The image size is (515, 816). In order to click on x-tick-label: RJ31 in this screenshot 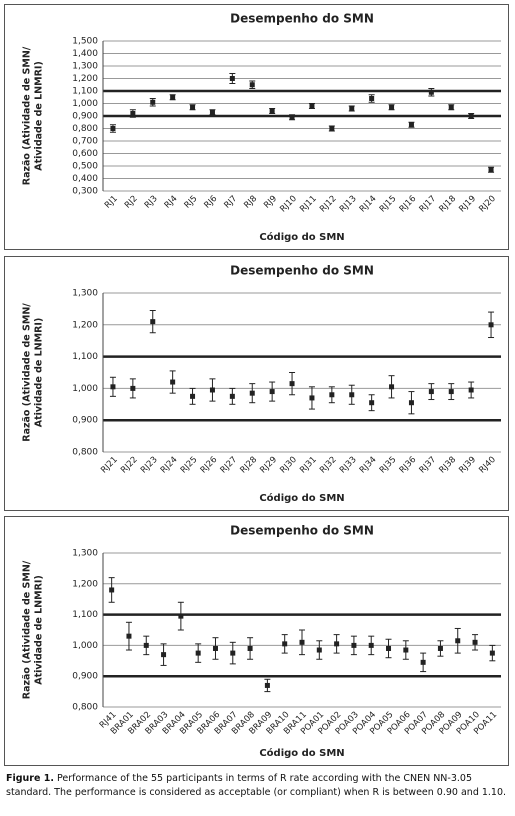, I will do `click(308, 465)`.